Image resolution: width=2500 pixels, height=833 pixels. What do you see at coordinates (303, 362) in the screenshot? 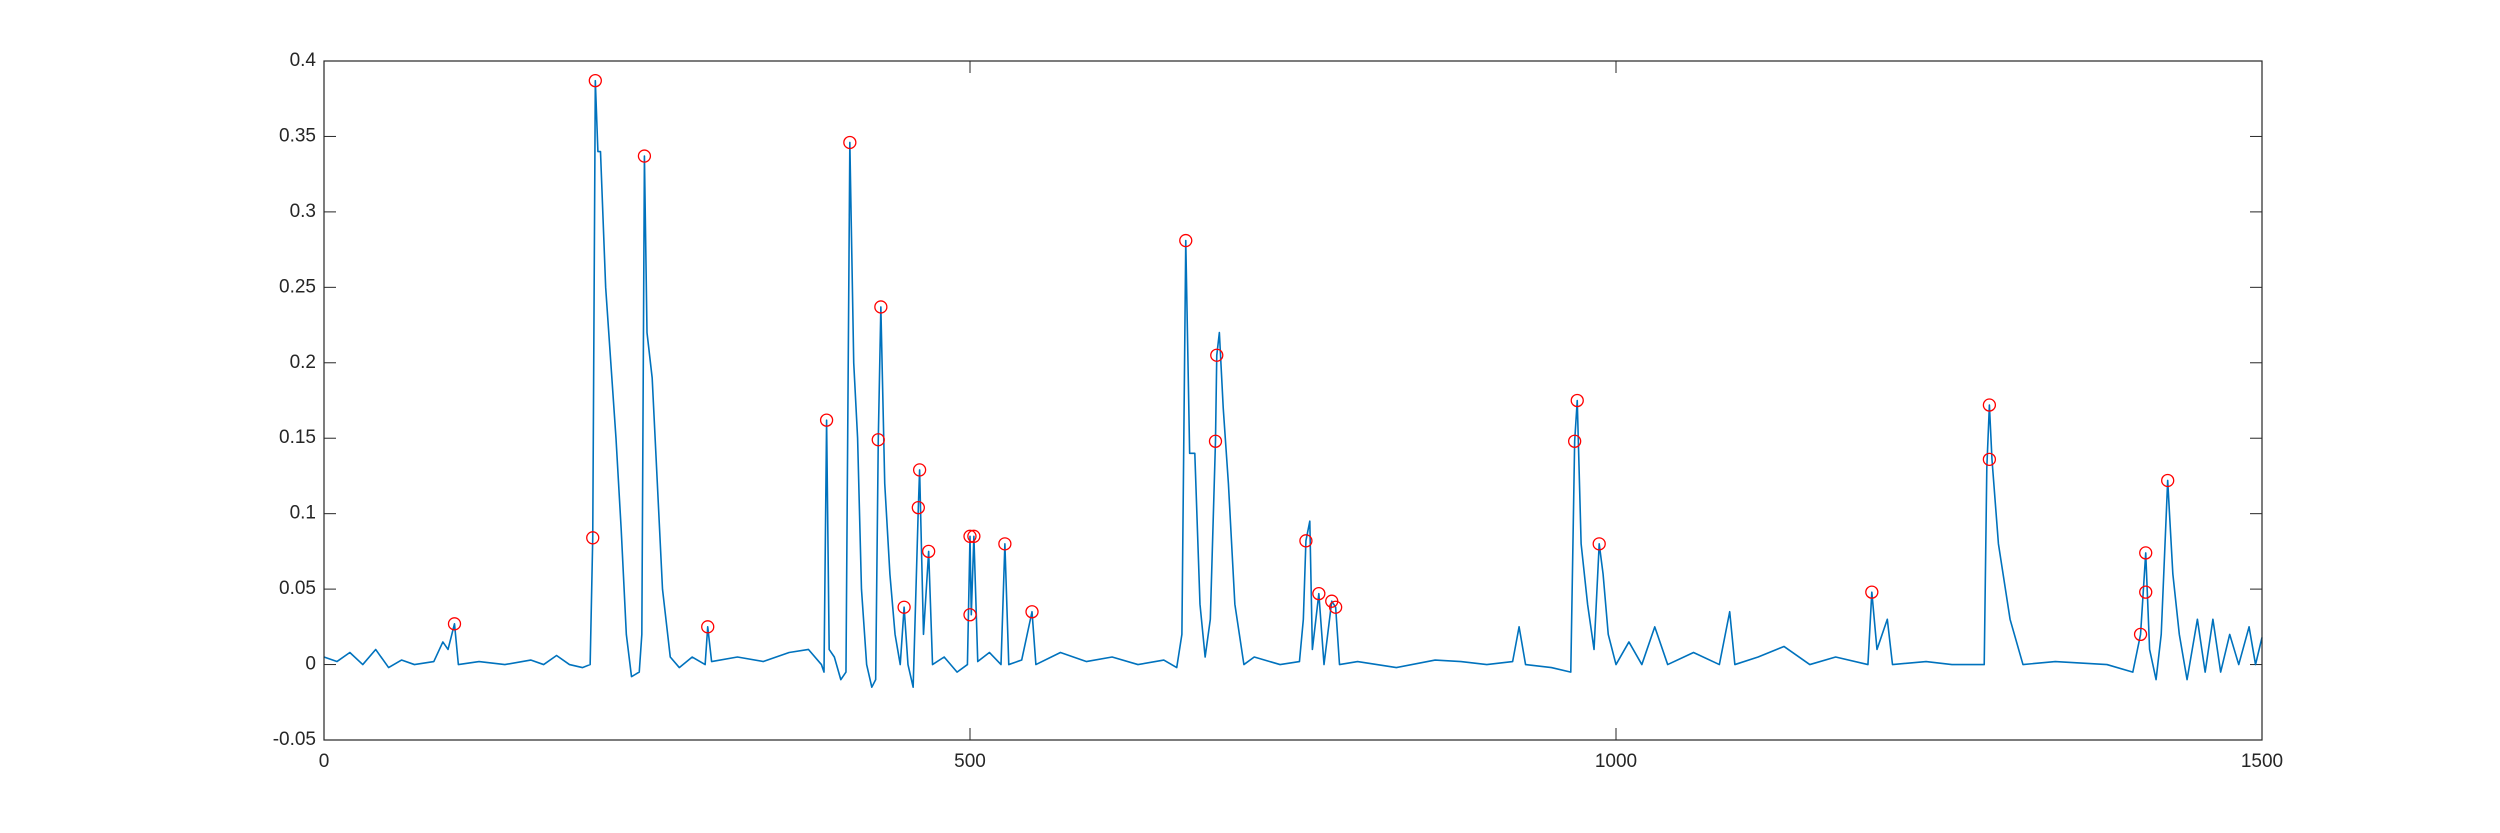
I see `y-tick-label: 0.2` at bounding box center [303, 362].